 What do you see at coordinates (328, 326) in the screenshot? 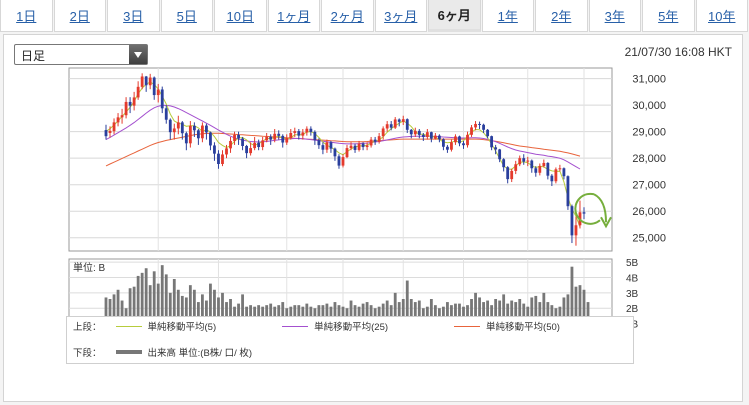
I see `legend-item-ma25: 単純移動平均(25)` at bounding box center [328, 326].